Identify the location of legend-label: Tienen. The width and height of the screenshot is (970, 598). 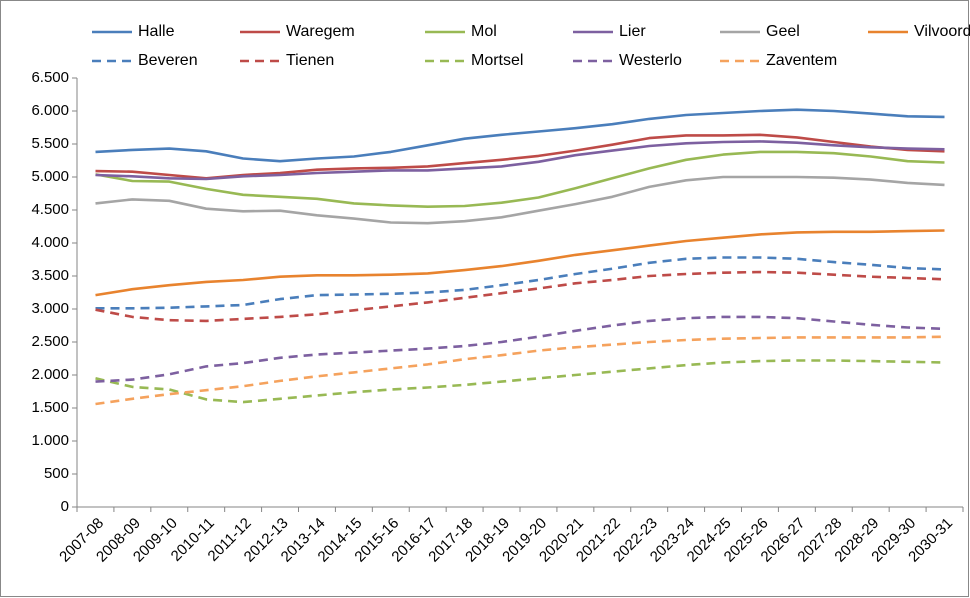
(310, 60).